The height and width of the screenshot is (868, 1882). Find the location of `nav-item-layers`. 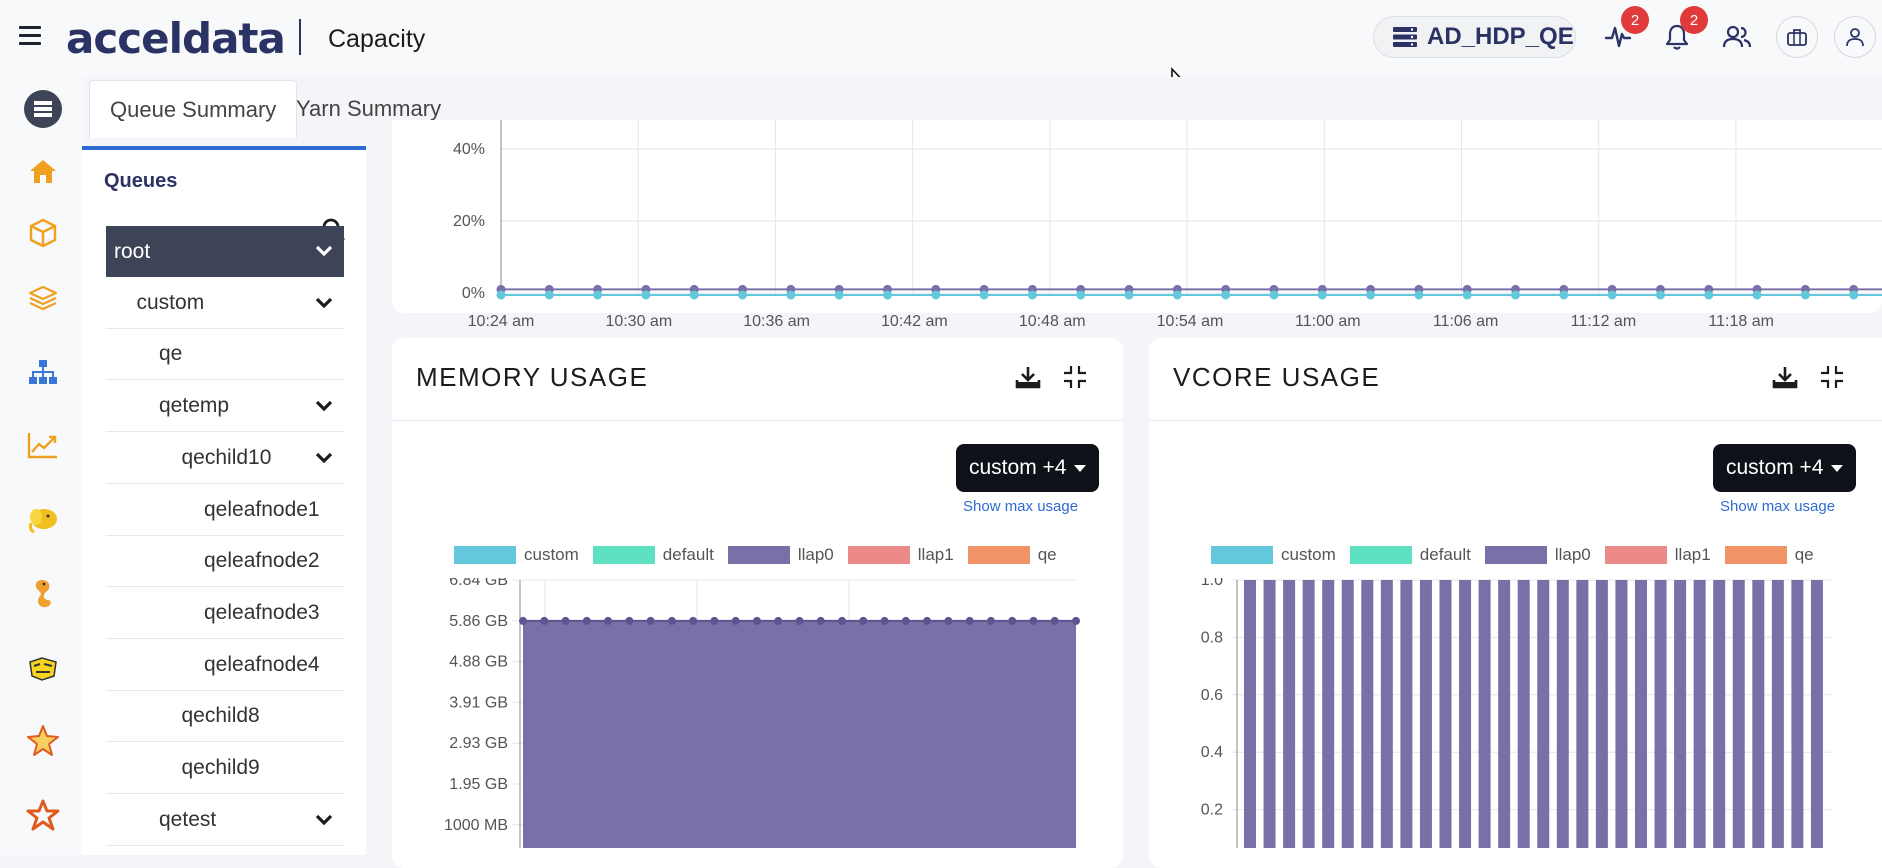

nav-item-layers is located at coordinates (43, 298).